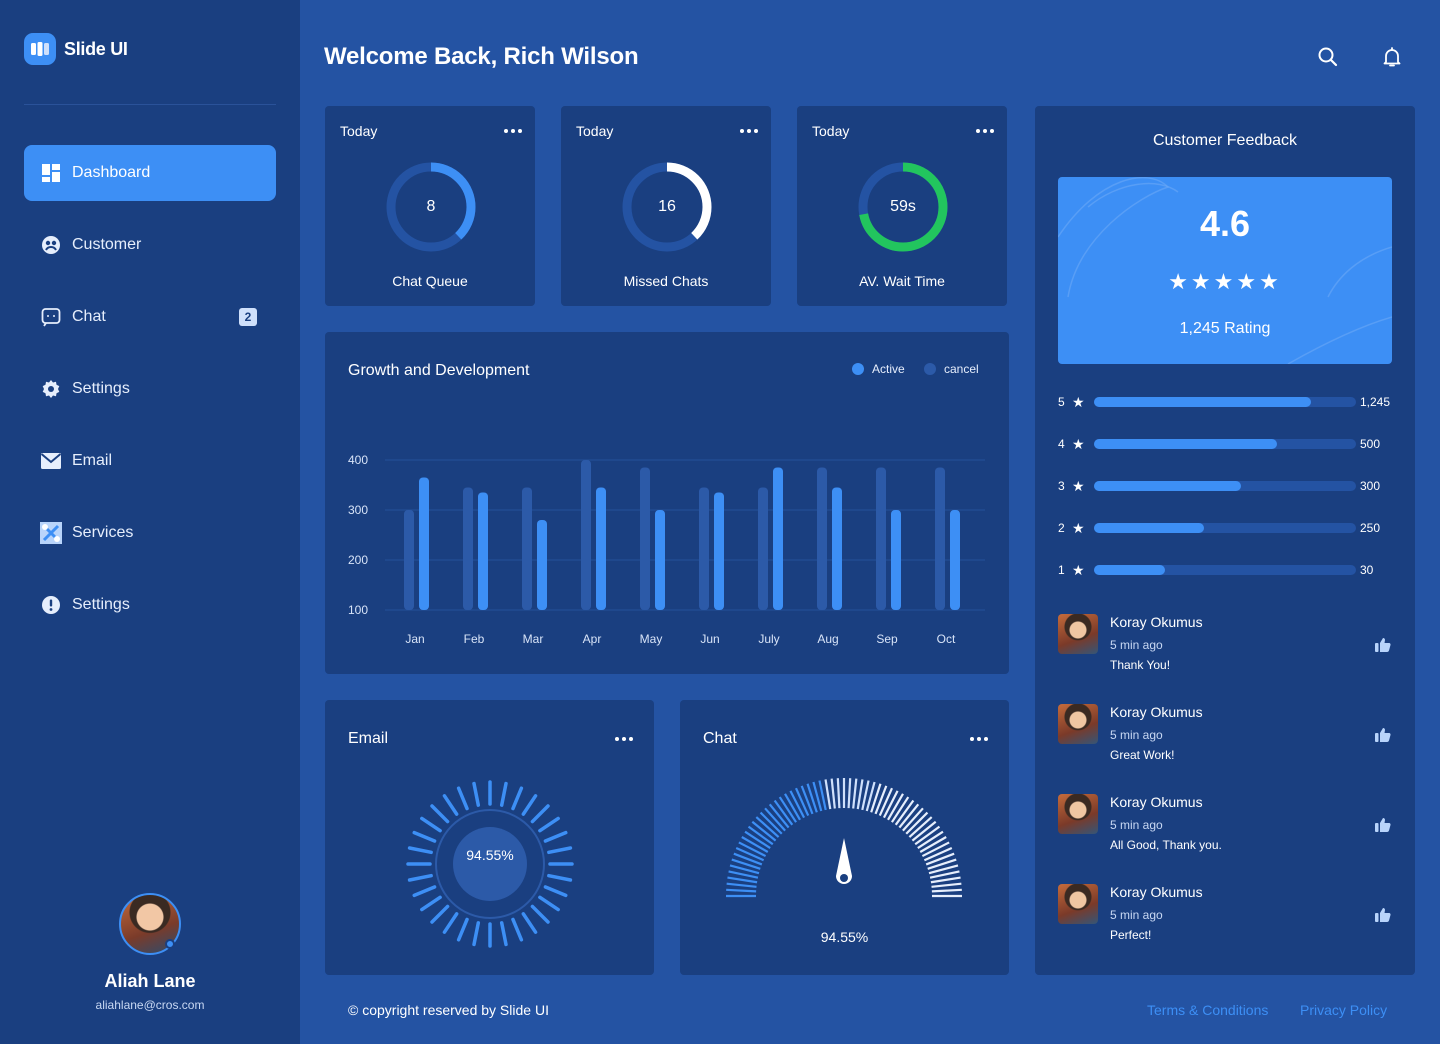  Describe the element at coordinates (844, 937) in the screenshot. I see `chat-gauge-value: 94.55%` at that location.